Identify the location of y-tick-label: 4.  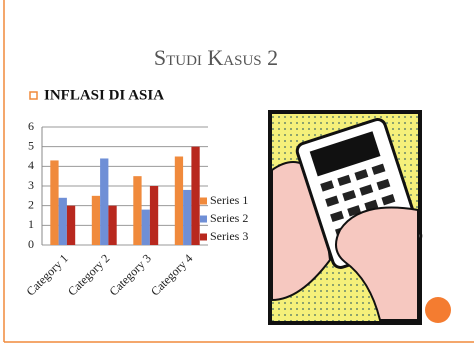
(31, 165).